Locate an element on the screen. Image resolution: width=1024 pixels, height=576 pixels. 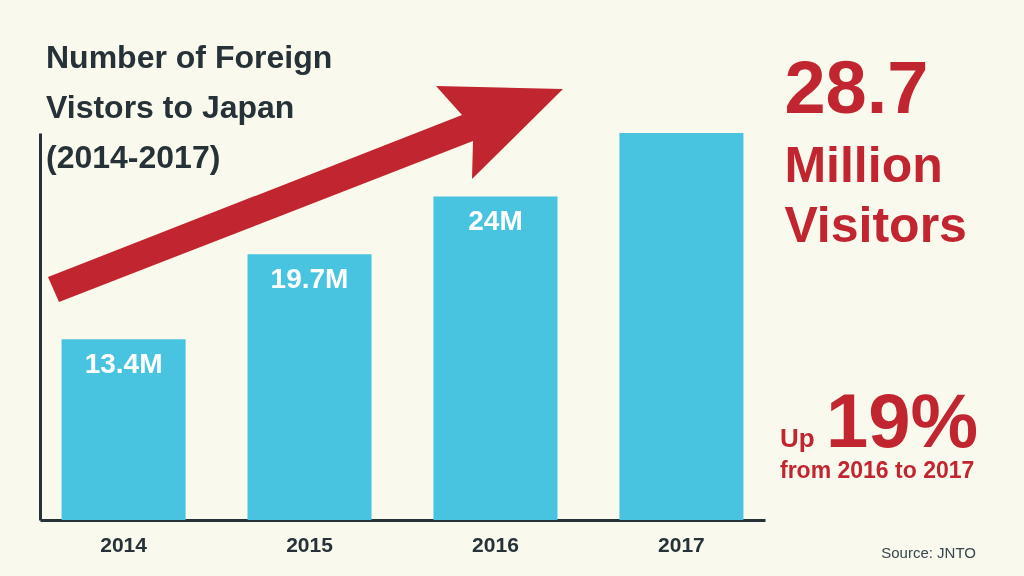
data-label: 13.4M is located at coordinates (123, 364).